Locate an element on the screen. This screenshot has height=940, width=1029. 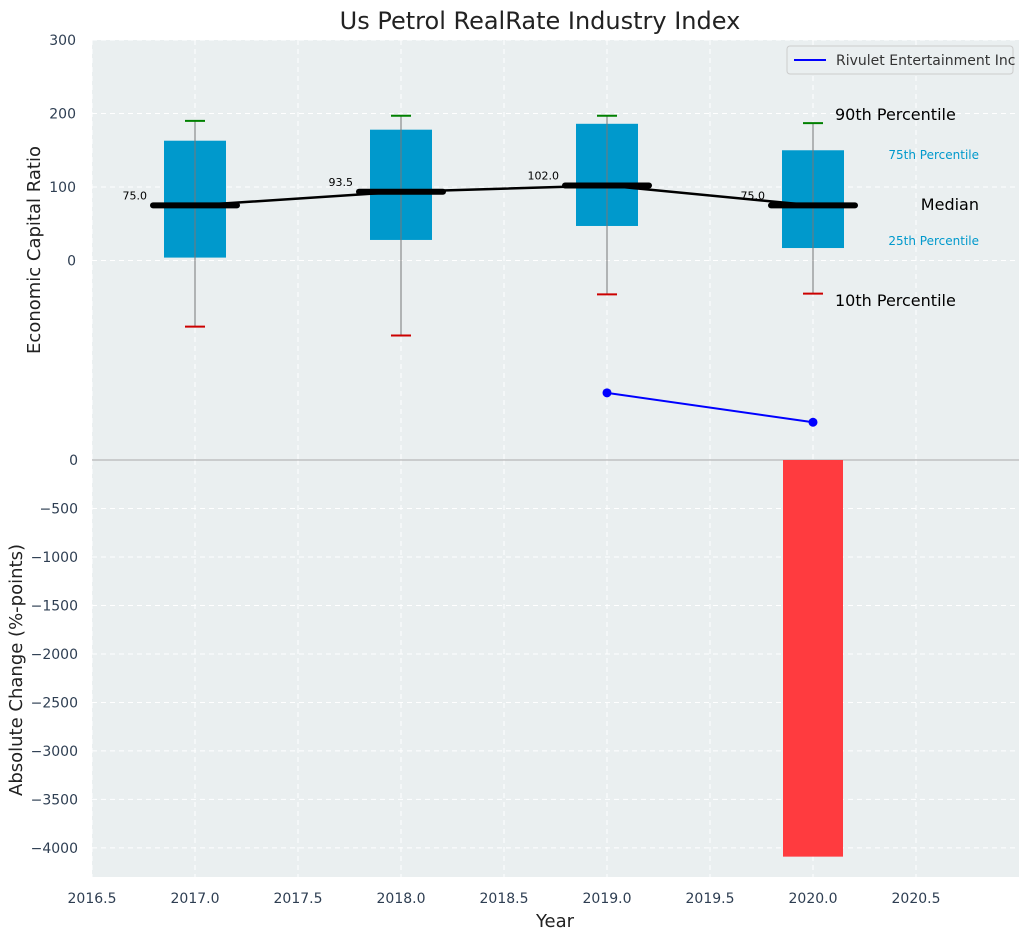
x-tick-label: 2016.5 is located at coordinates (92, 899).